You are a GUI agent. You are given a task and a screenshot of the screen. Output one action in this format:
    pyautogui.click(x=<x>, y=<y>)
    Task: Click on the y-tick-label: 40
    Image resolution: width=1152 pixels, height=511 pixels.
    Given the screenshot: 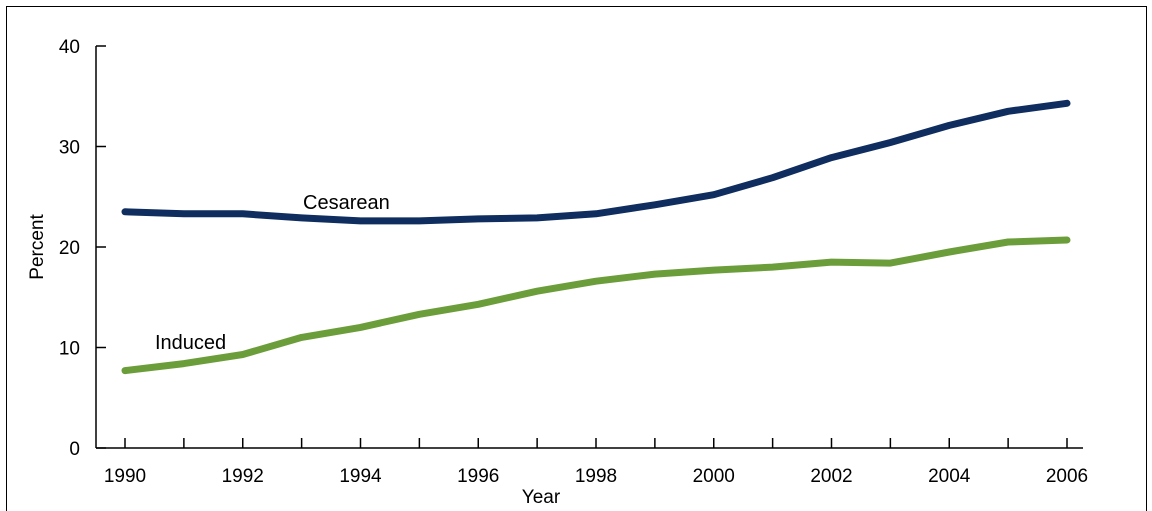 What is the action you would take?
    pyautogui.click(x=69, y=47)
    